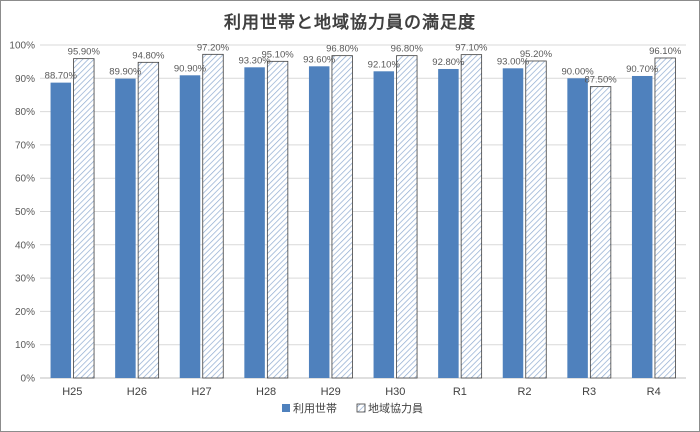  Describe the element at coordinates (84, 52) in the screenshot. I see `data-label: 95.90%` at that location.